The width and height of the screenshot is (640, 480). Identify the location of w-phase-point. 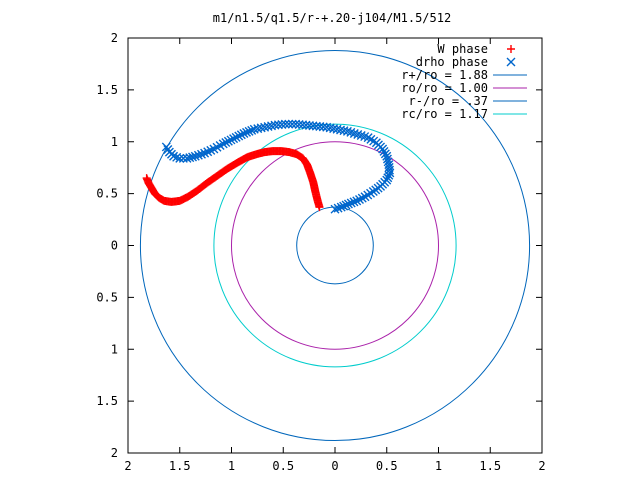
(319, 207).